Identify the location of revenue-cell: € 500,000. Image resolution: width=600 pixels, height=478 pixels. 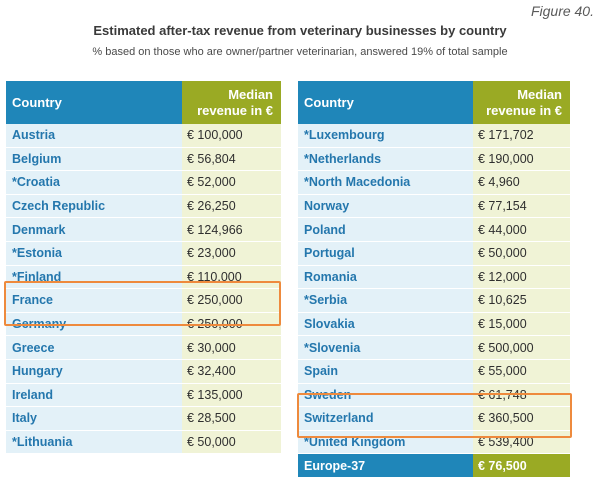
(521, 347).